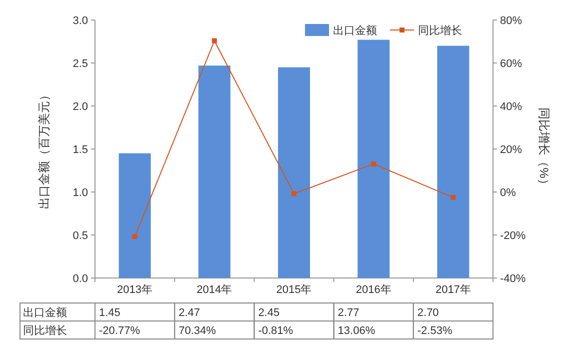 Image resolution: width=580 pixels, height=350 pixels. Describe the element at coordinates (434, 331) in the screenshot. I see `data-label: -2.53%` at that location.